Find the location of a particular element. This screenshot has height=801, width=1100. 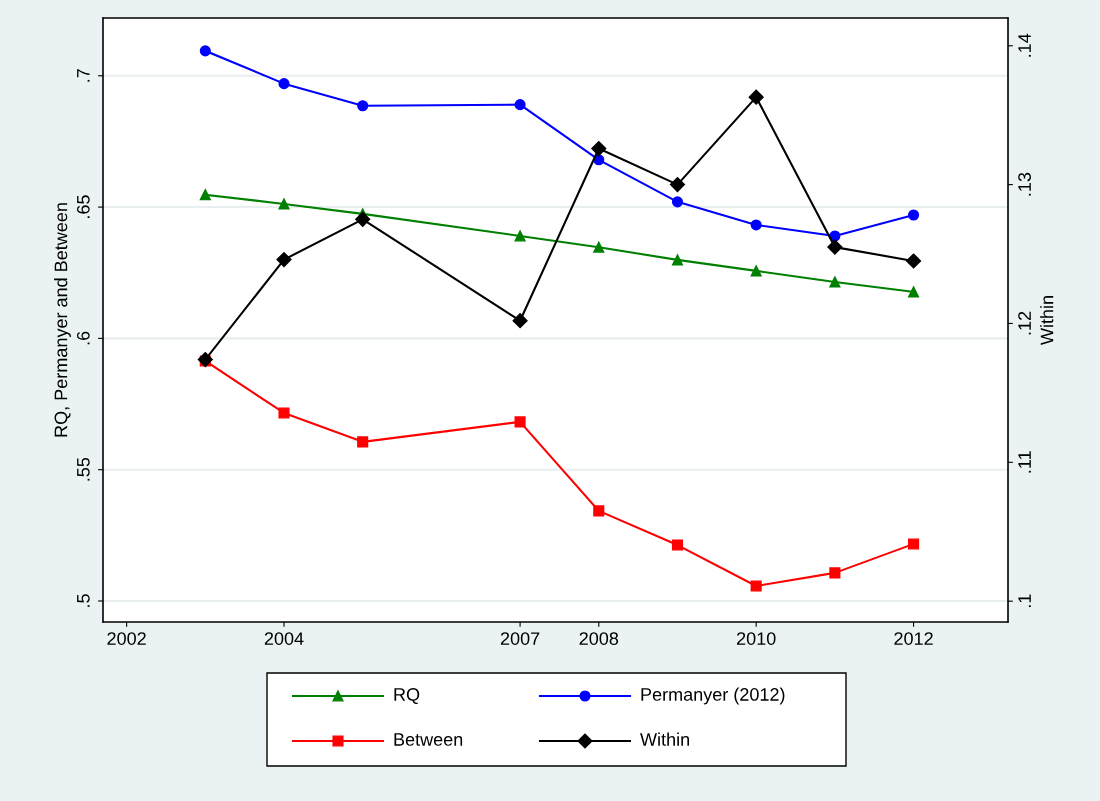

x-tick-label: 2007 is located at coordinates (520, 638).